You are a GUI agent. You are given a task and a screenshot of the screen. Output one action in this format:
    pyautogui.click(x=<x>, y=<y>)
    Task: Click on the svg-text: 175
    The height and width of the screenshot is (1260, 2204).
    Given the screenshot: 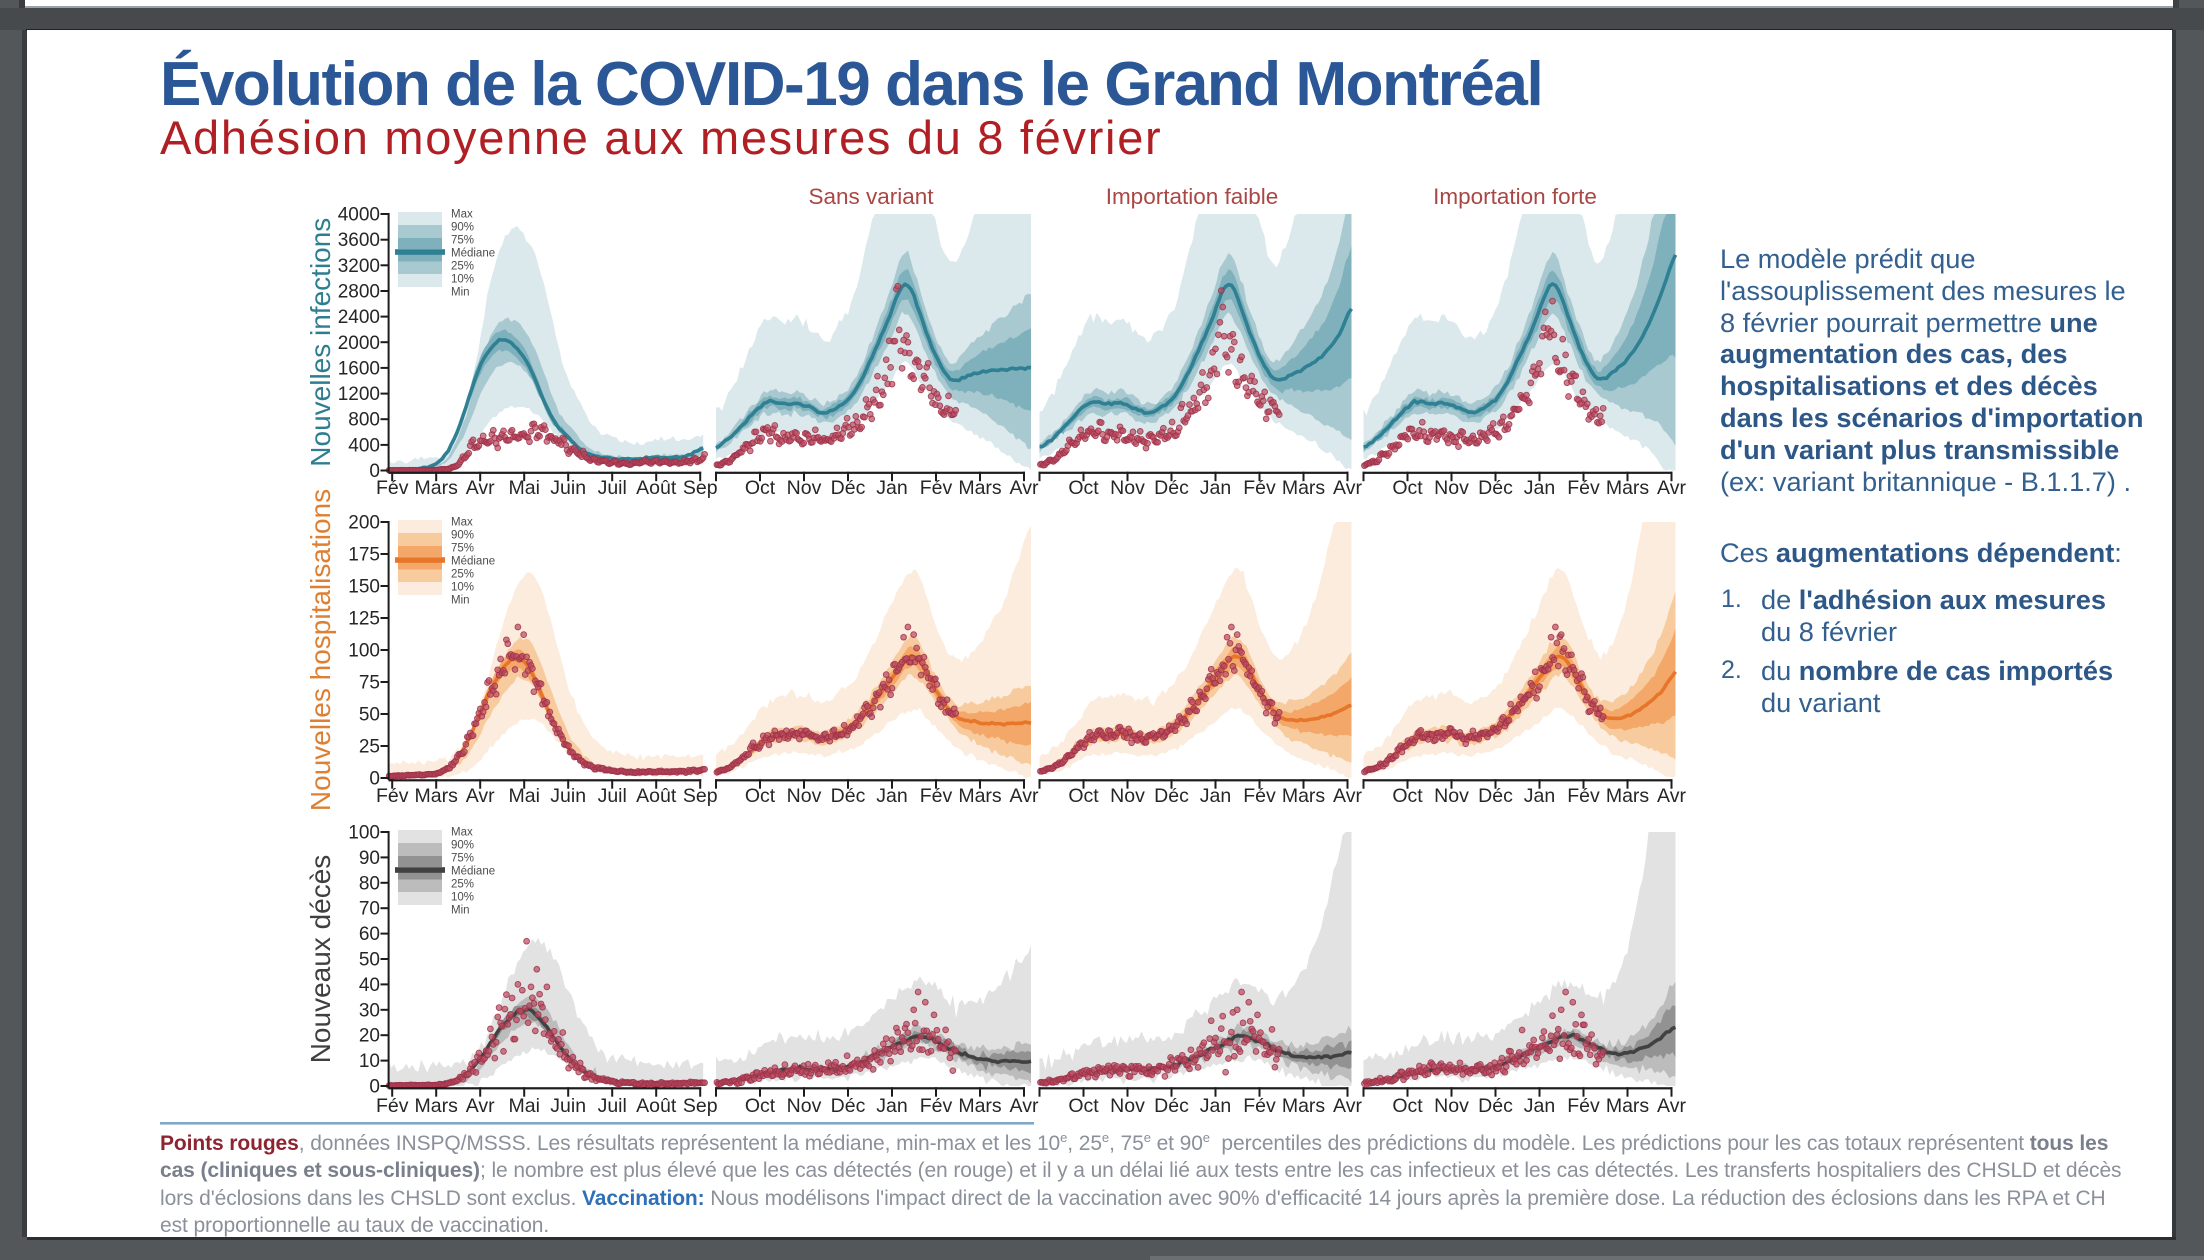 What is the action you would take?
    pyautogui.click(x=364, y=555)
    